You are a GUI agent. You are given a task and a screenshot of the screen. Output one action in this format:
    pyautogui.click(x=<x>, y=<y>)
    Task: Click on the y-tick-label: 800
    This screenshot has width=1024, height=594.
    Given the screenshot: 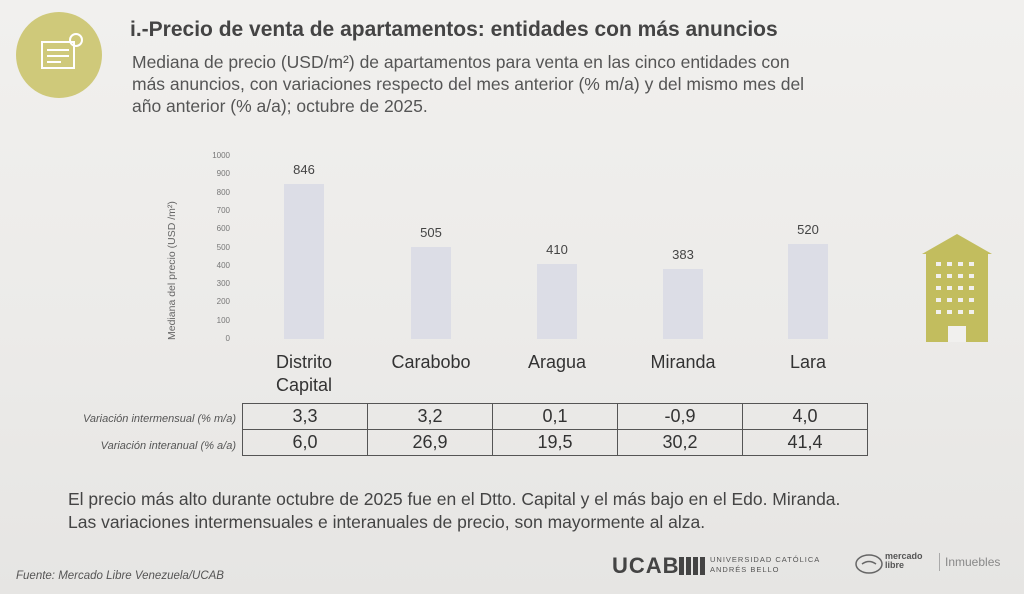 What is the action you would take?
    pyautogui.click(x=223, y=192)
    